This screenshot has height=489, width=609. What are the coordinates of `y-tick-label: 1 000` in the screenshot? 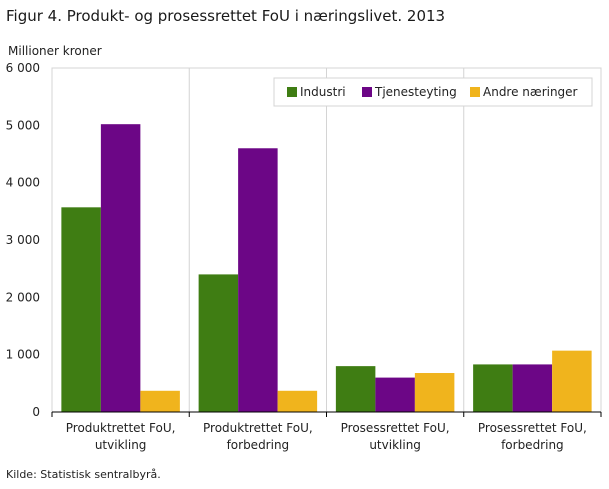 It's located at (23, 355).